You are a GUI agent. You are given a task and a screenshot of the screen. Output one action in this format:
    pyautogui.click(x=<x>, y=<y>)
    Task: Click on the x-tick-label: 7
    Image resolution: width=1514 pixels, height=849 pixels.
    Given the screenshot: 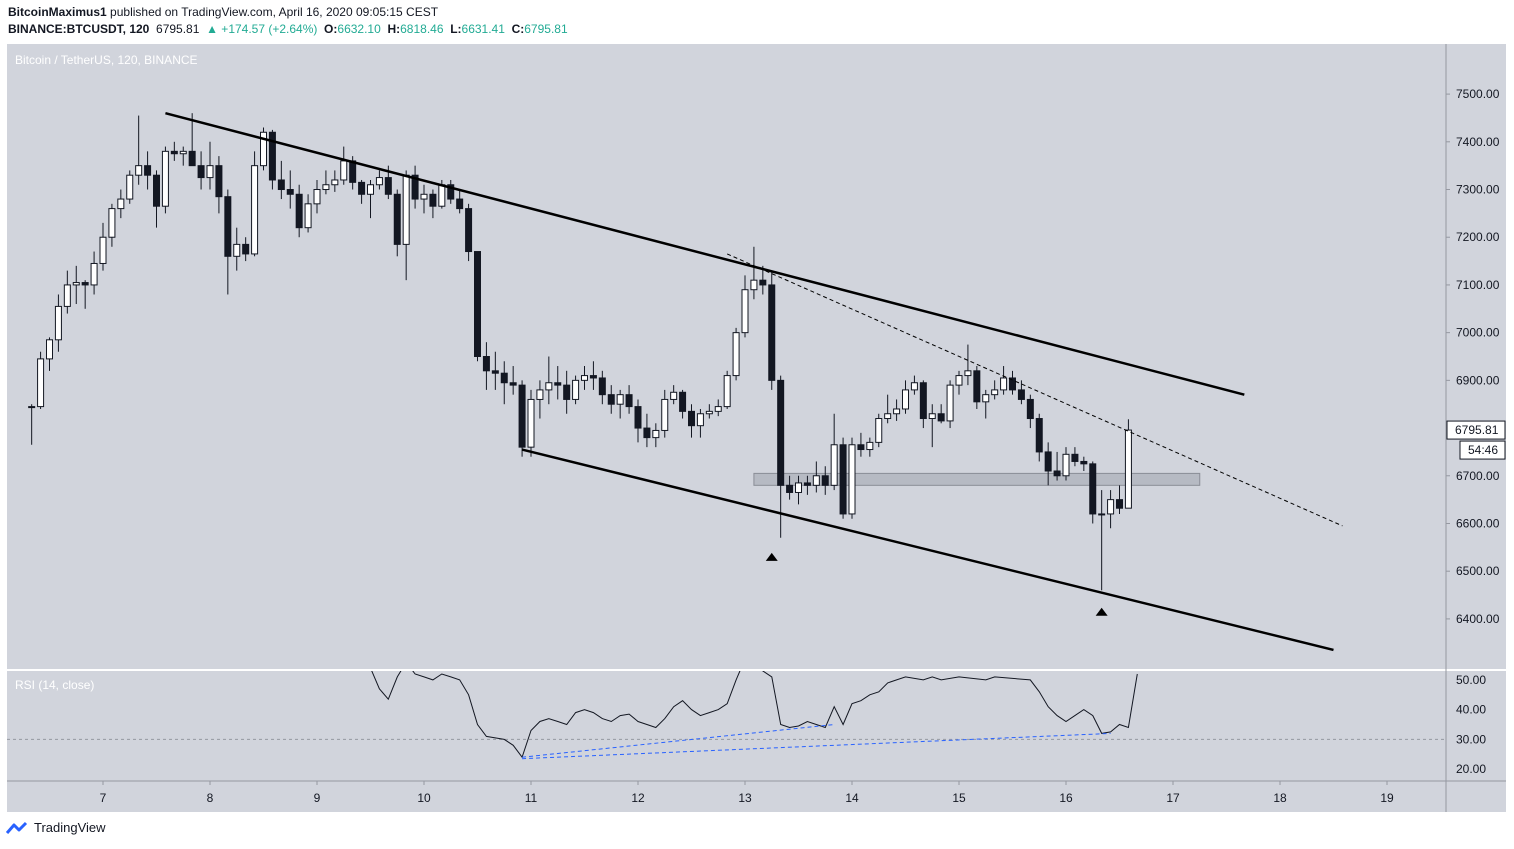 What is the action you would take?
    pyautogui.click(x=103, y=798)
    